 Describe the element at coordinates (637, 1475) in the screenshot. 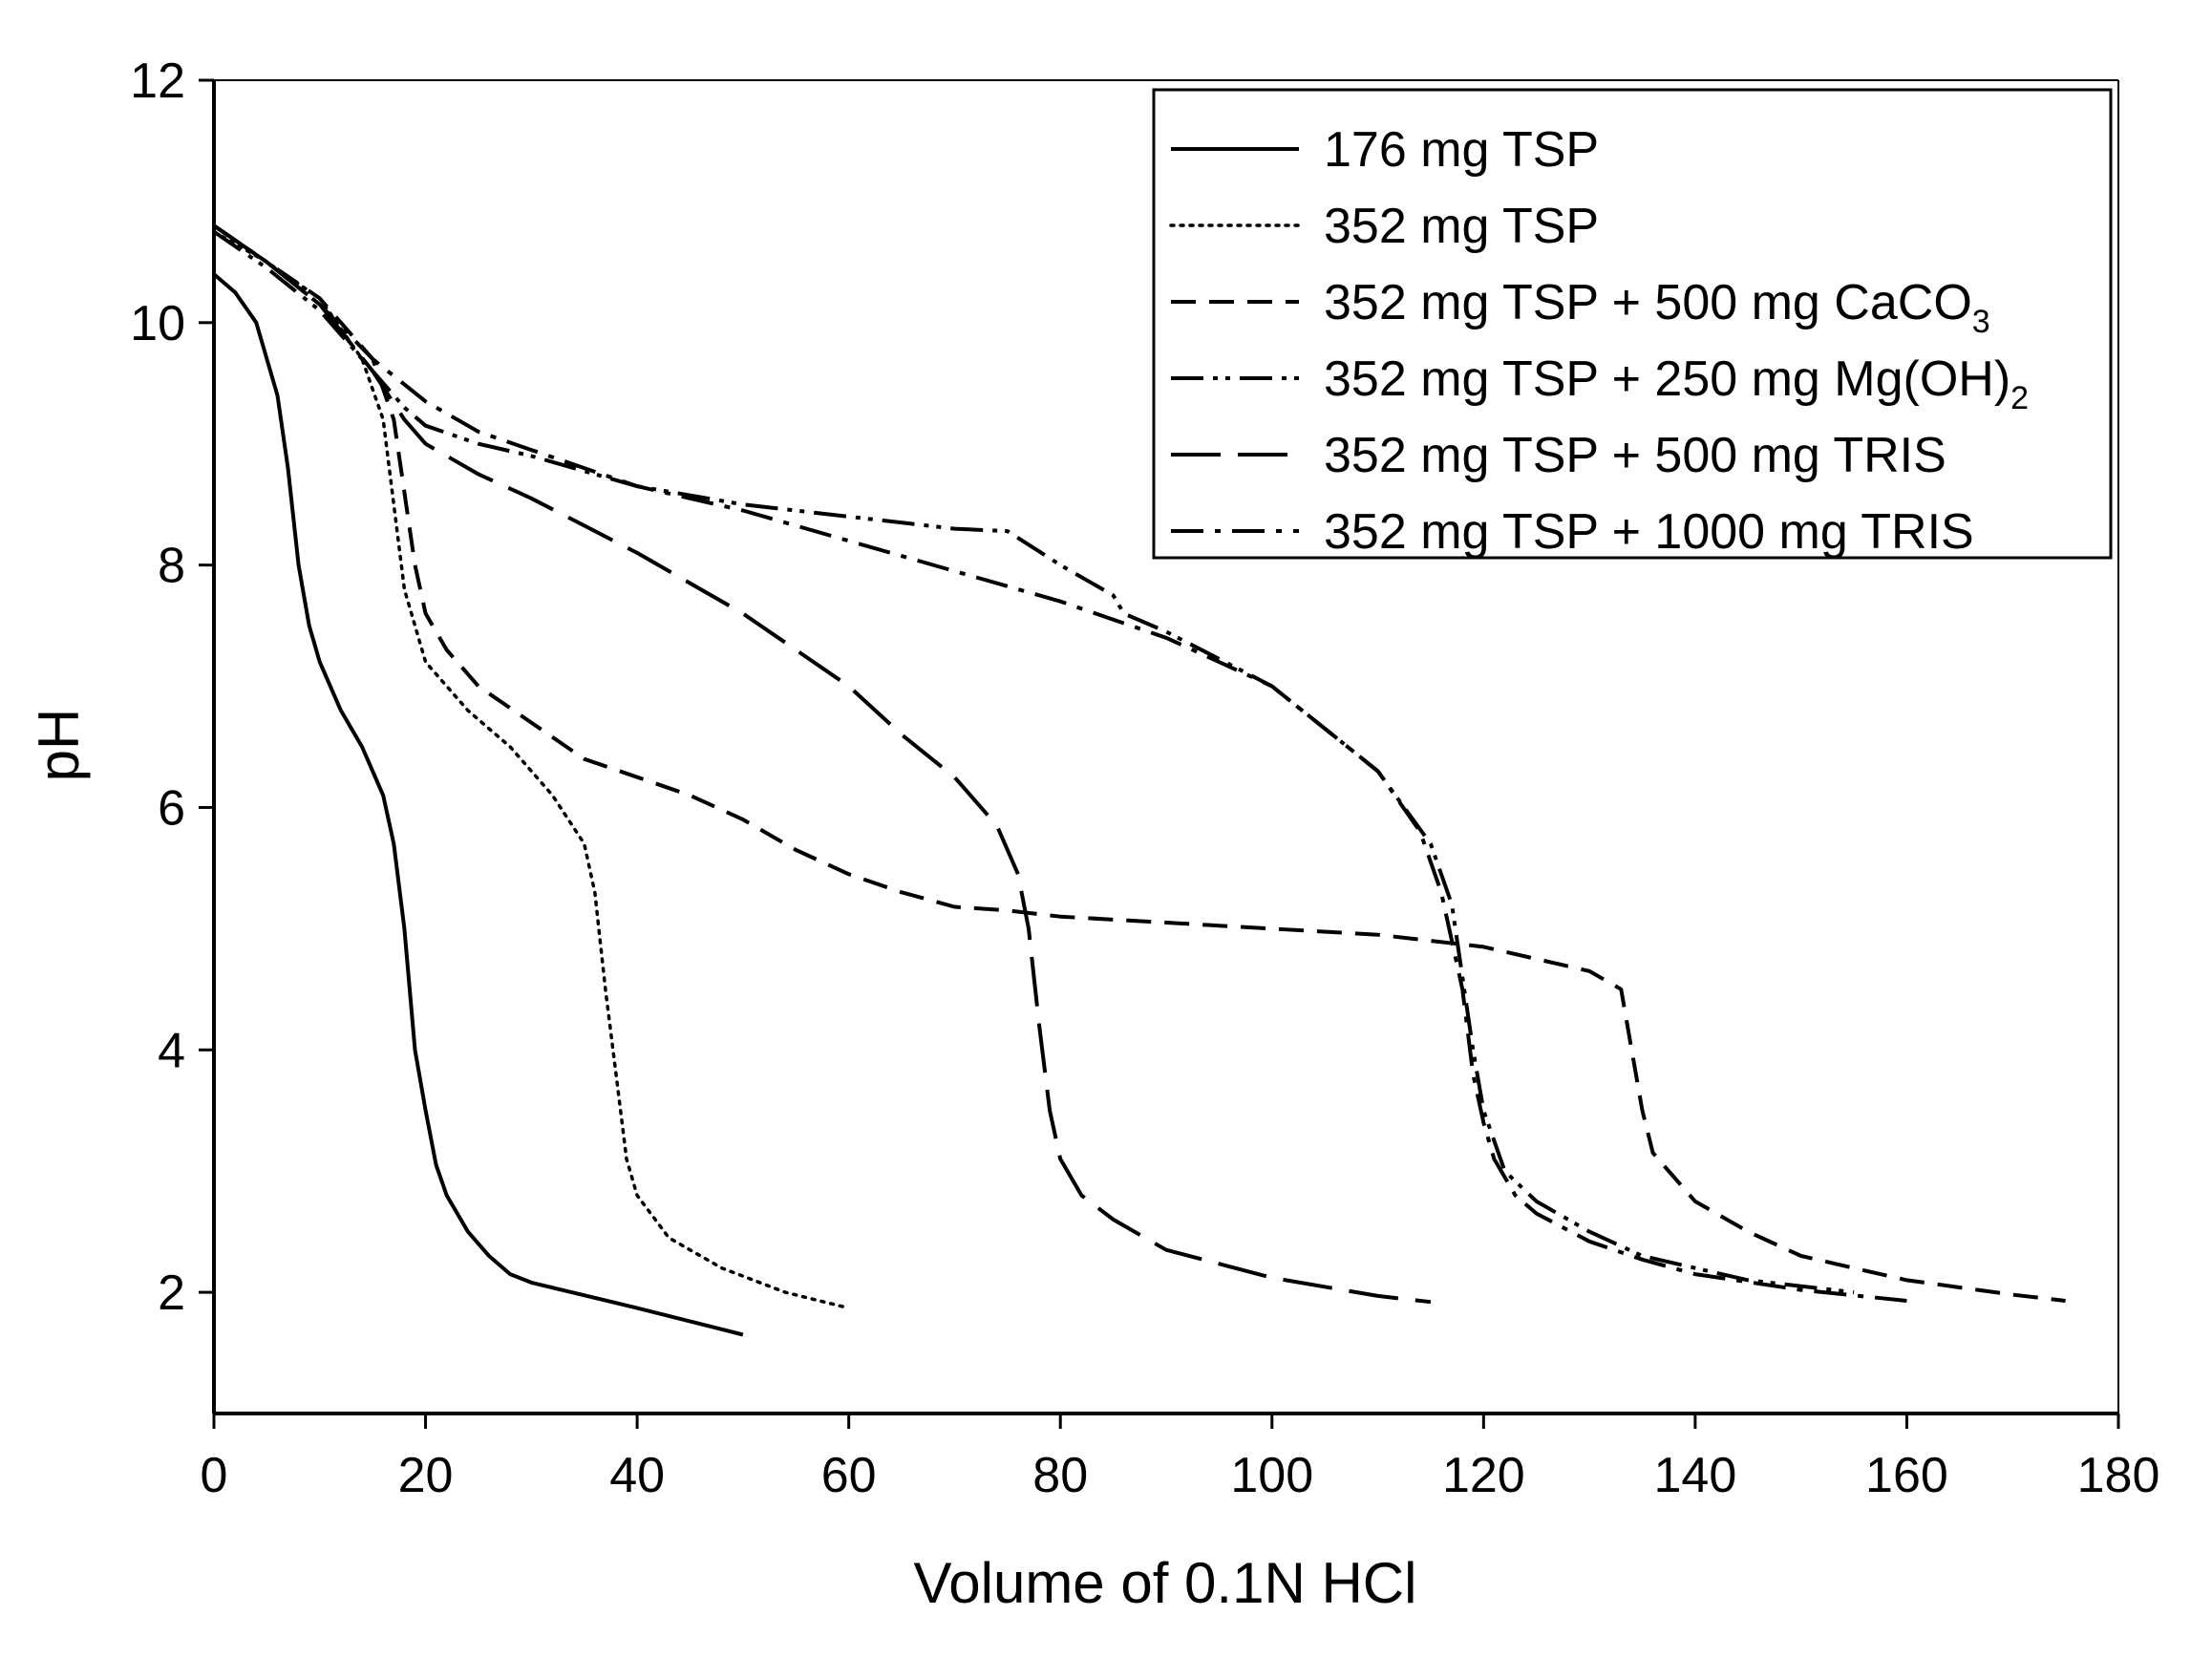

I see `x-tick-label: 40` at that location.